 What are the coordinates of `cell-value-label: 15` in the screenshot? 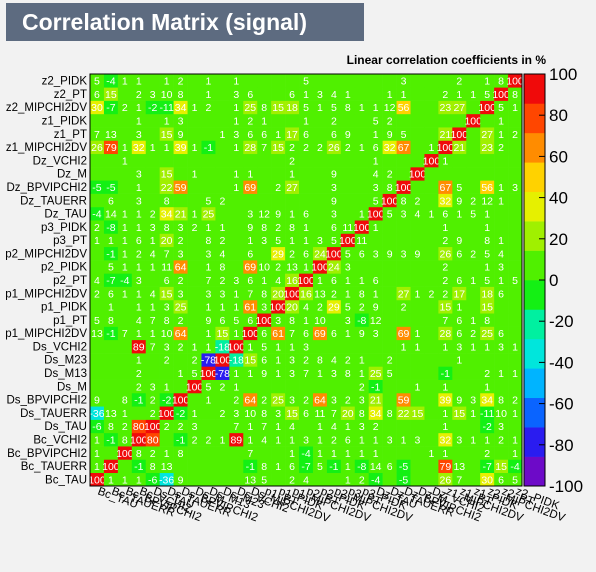 It's located at (292, 414).